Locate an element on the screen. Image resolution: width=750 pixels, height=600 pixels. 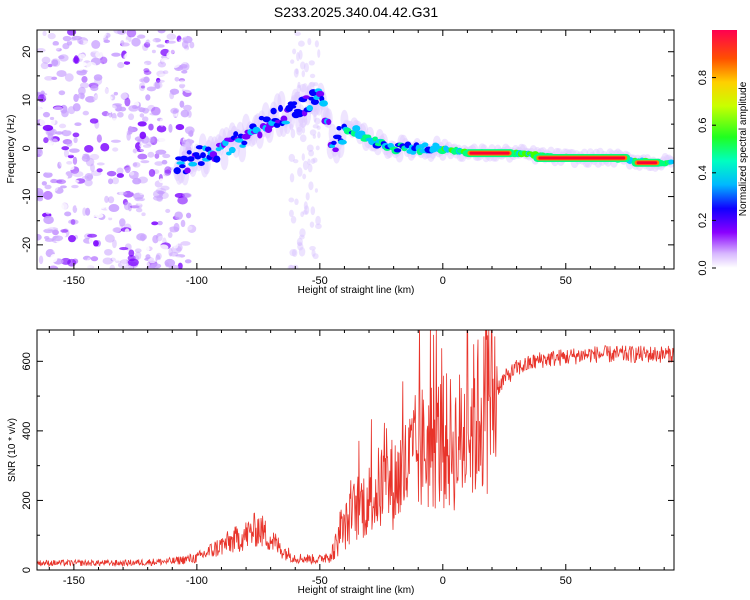
hot-segment-core is located at coordinates (489, 153).